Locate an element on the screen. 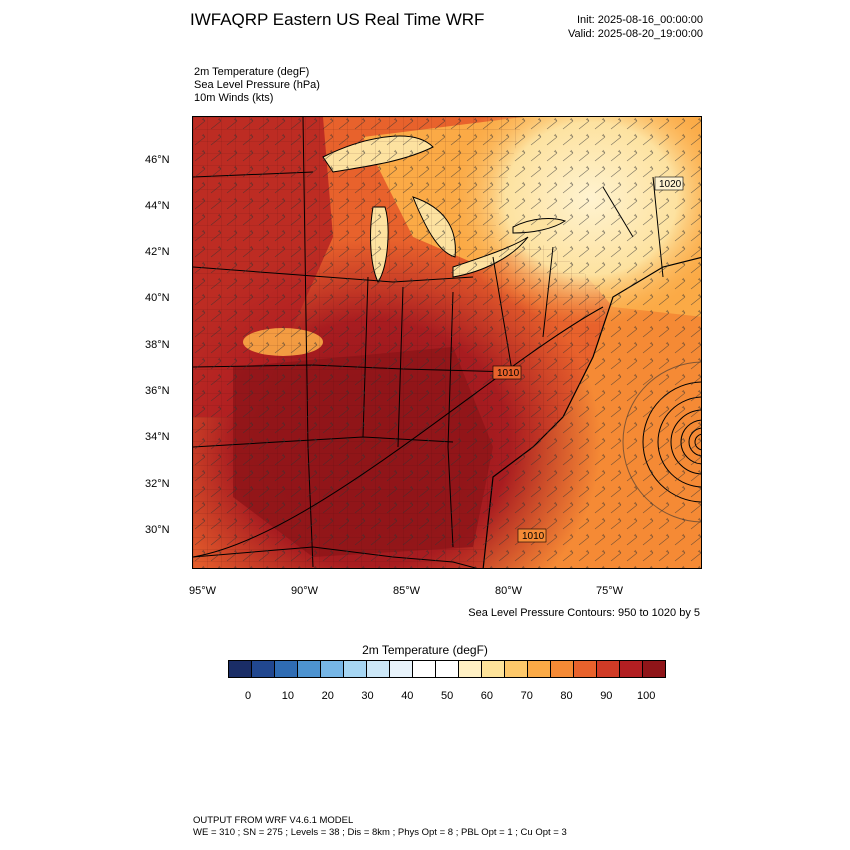 The image size is (850, 850). latitude-label: 46°N is located at coordinates (157, 160).